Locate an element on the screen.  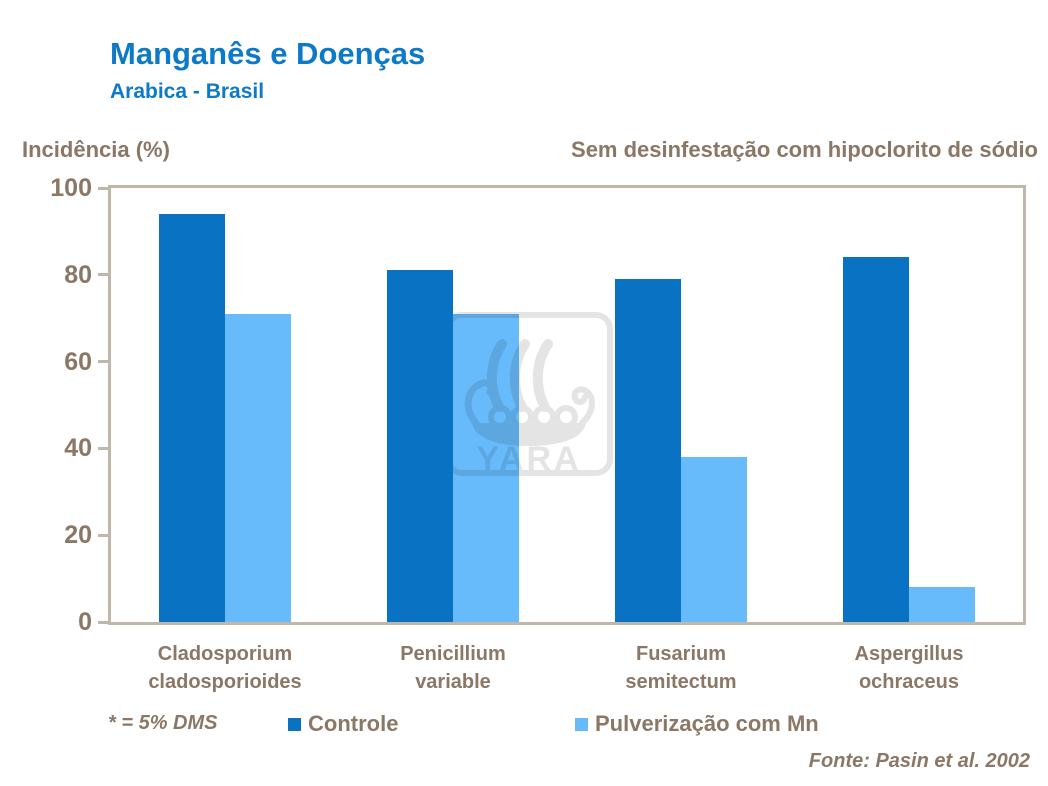
category-label-1: Penicillium variable is located at coordinates (453, 668).